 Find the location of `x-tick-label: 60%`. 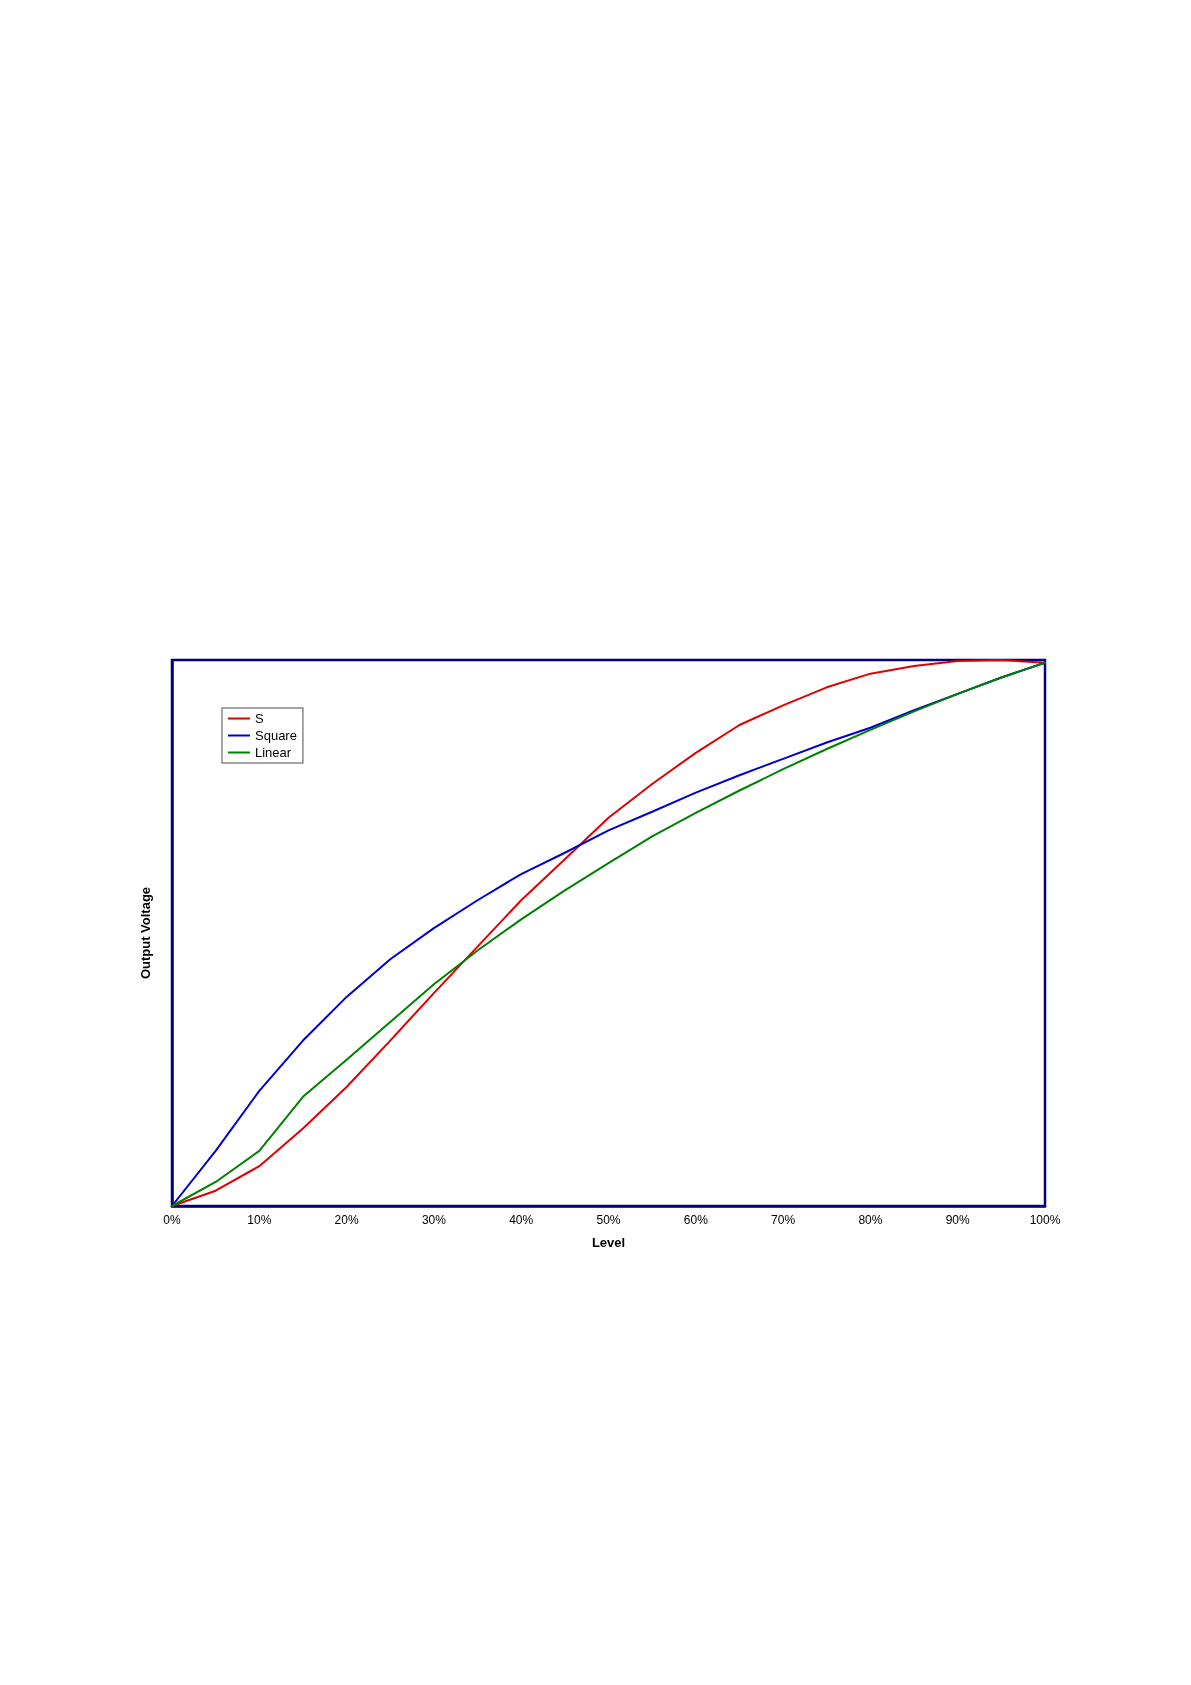

x-tick-label: 60% is located at coordinates (696, 1220).